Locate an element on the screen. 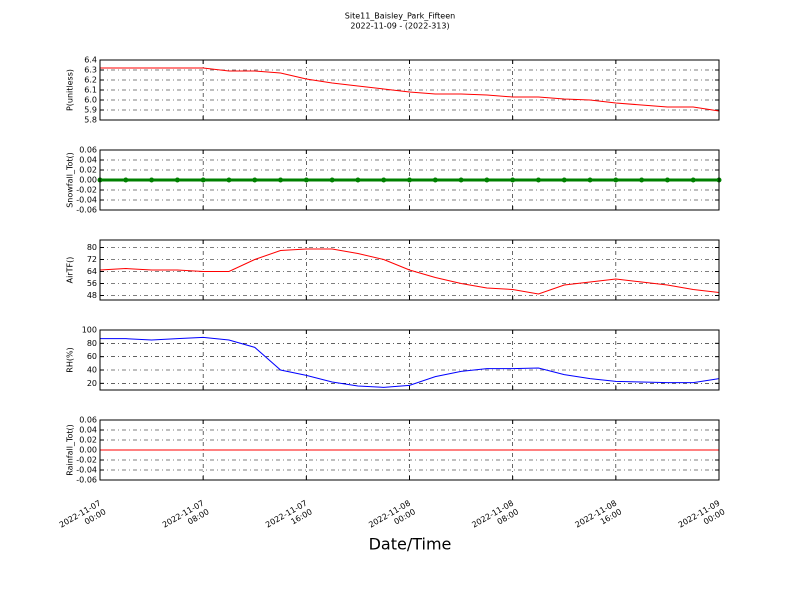 This screenshot has height=604, width=800. y-tick-label: 6.4 is located at coordinates (90, 60).